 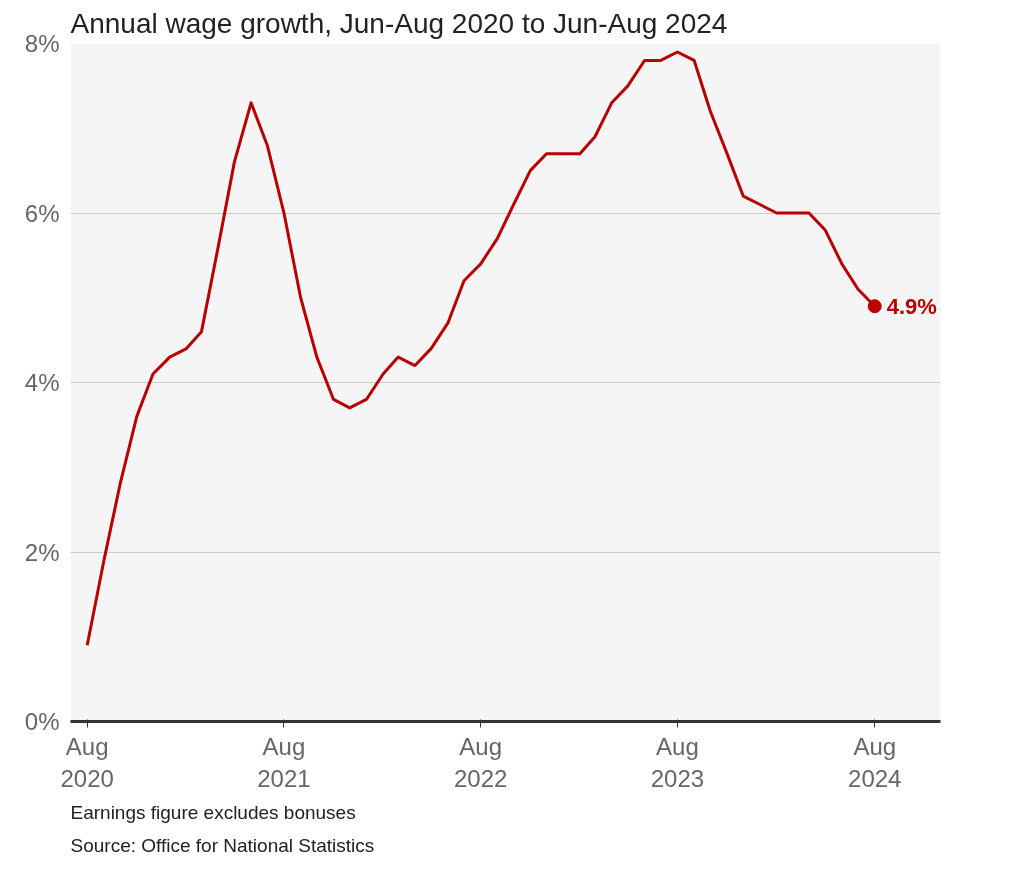 What do you see at coordinates (284, 762) in the screenshot?
I see `x-tick-label: Aug 2021` at bounding box center [284, 762].